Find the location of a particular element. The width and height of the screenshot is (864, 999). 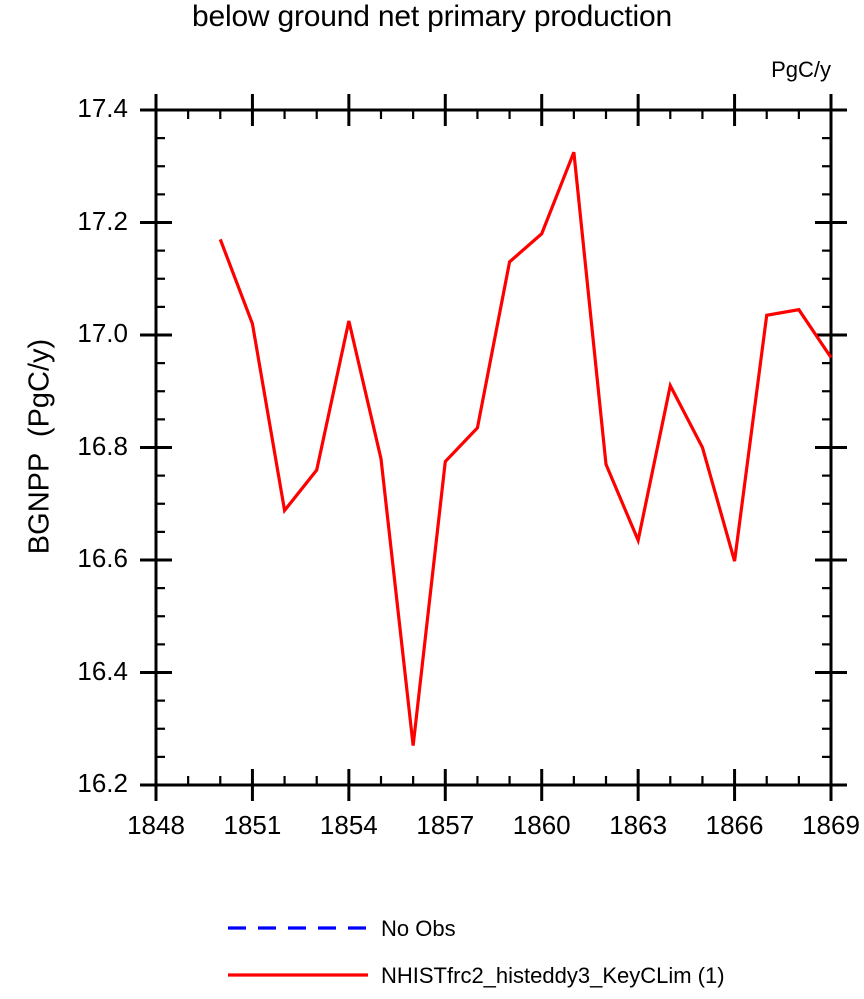

x-tick-label: 1857 is located at coordinates (445, 825).